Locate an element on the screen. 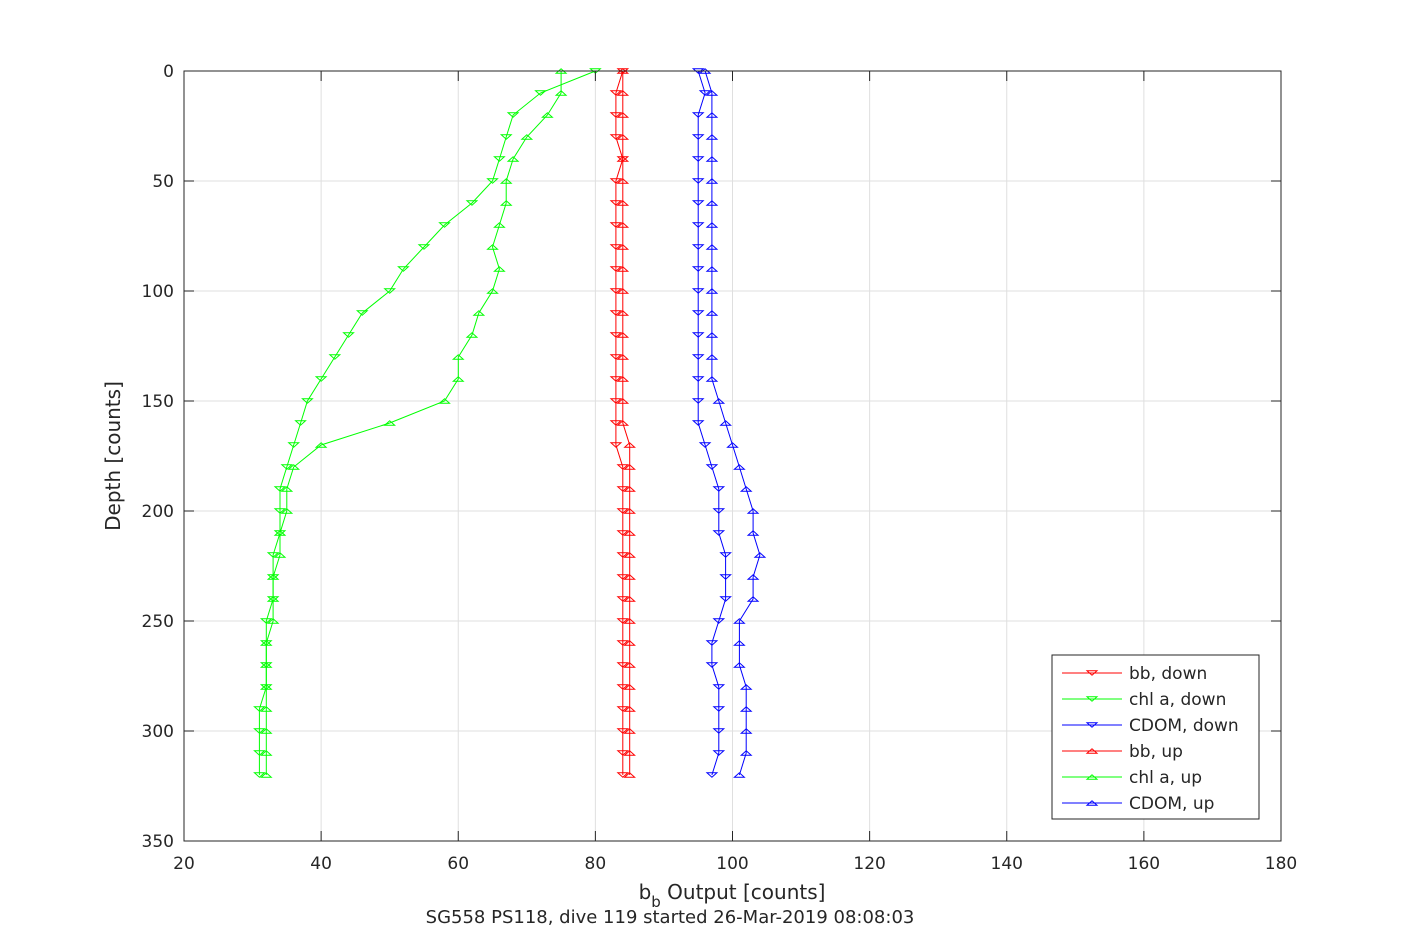 The image size is (1417, 945). legend-item: bb, down is located at coordinates (1134, 674).